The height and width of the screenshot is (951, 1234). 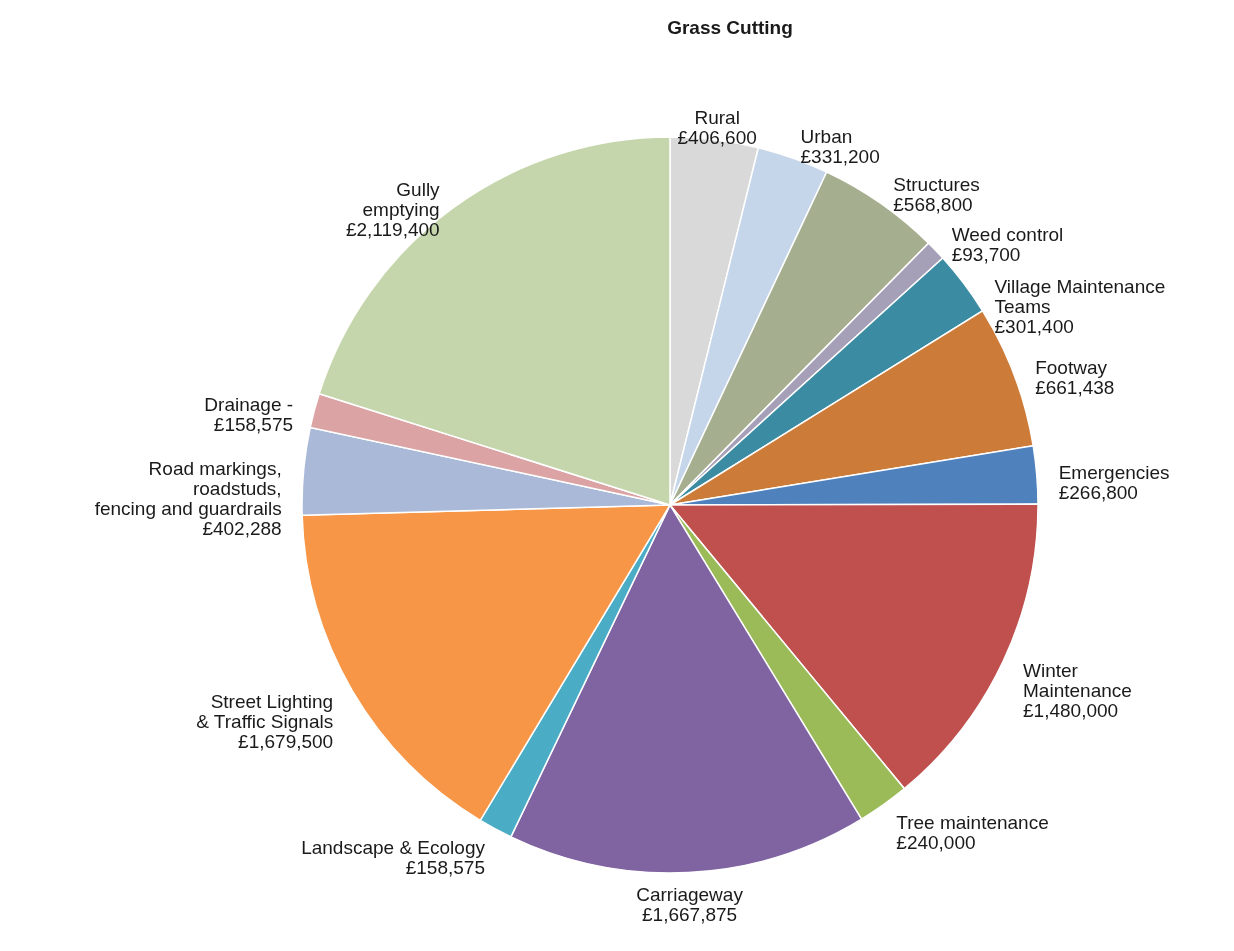 What do you see at coordinates (826, 137) in the screenshot?
I see `slice-label: Urban` at bounding box center [826, 137].